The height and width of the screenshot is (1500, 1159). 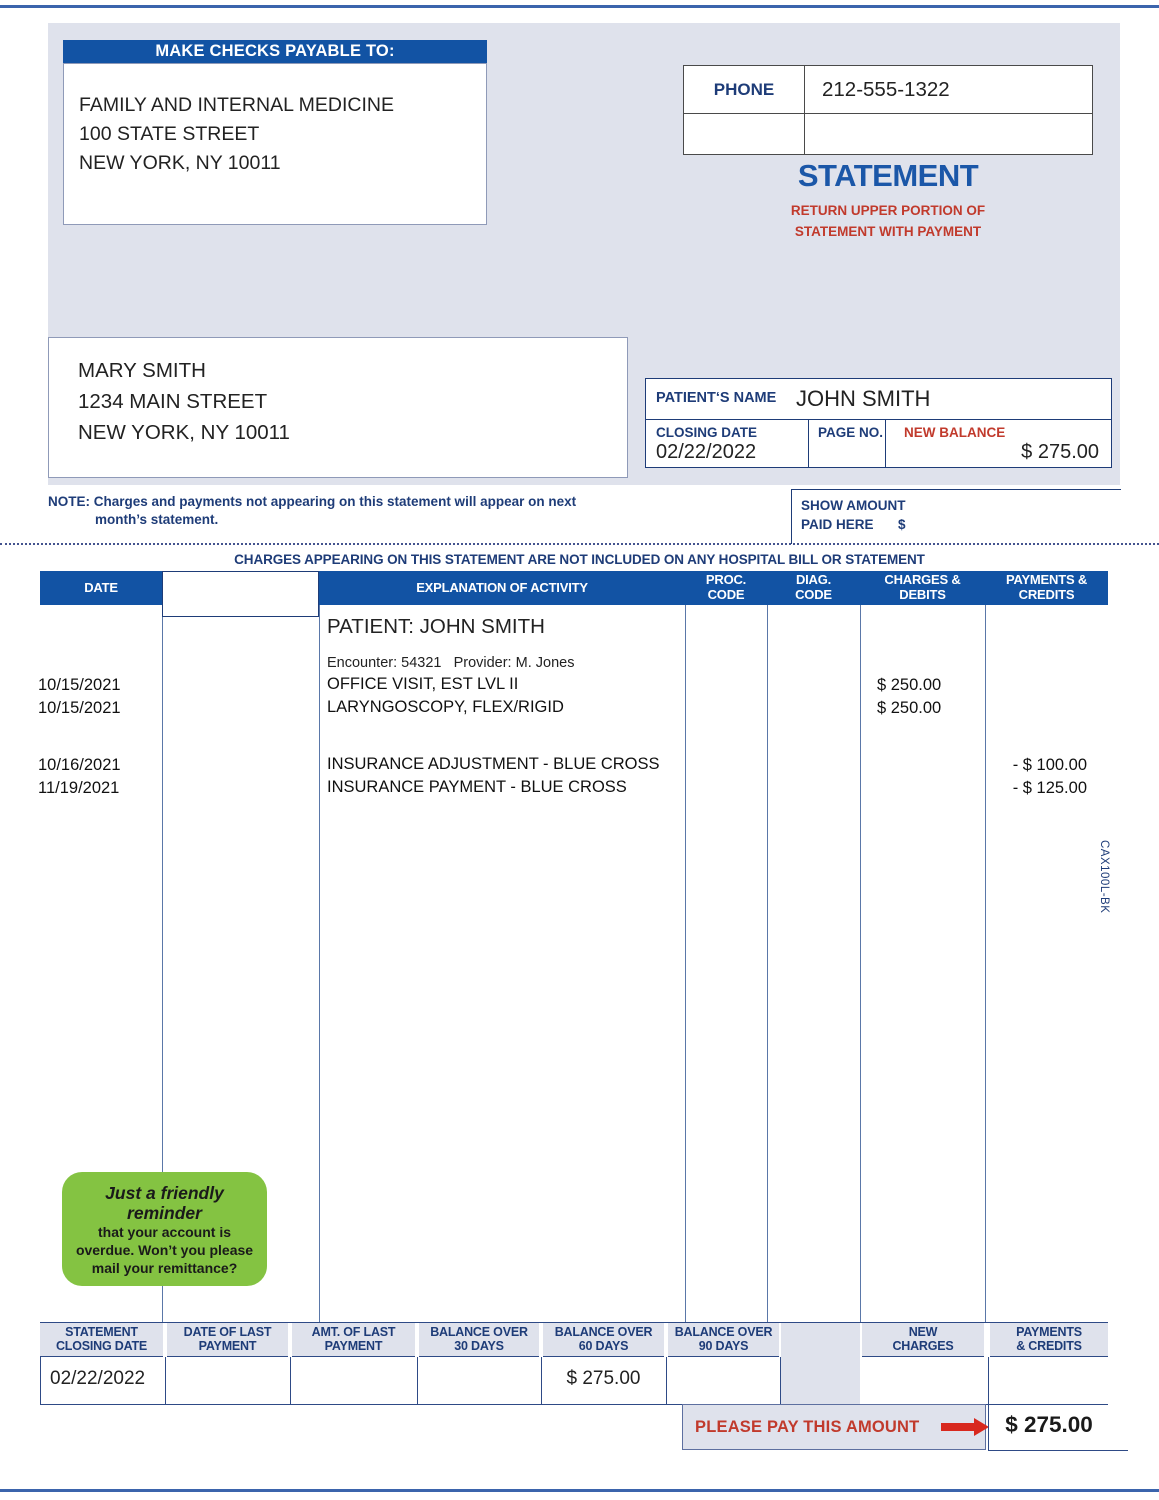 What do you see at coordinates (353, 1340) in the screenshot?
I see `summary-header-last-payment-amt: AMT. OF LAST PAYMENT` at bounding box center [353, 1340].